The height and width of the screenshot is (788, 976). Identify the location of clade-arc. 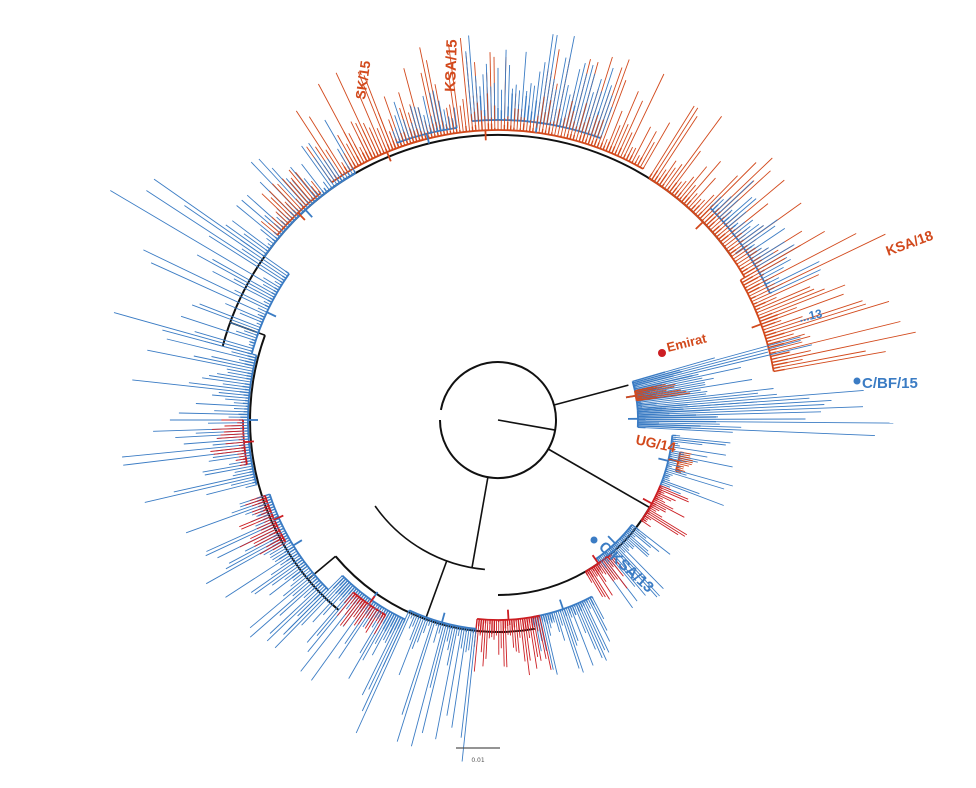
(388, 154).